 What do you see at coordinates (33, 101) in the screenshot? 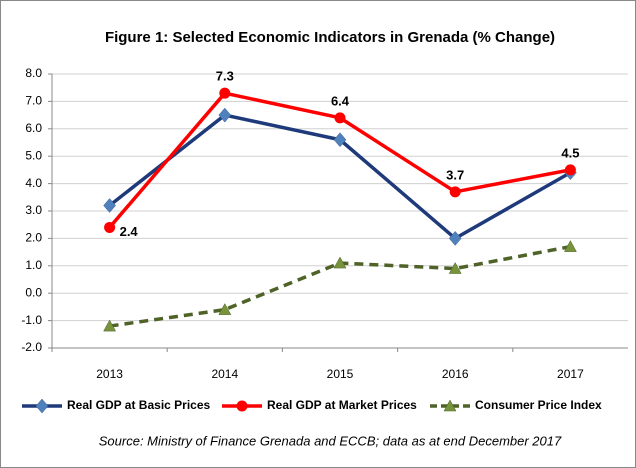
I see `y-tick-label: 7.0` at bounding box center [33, 101].